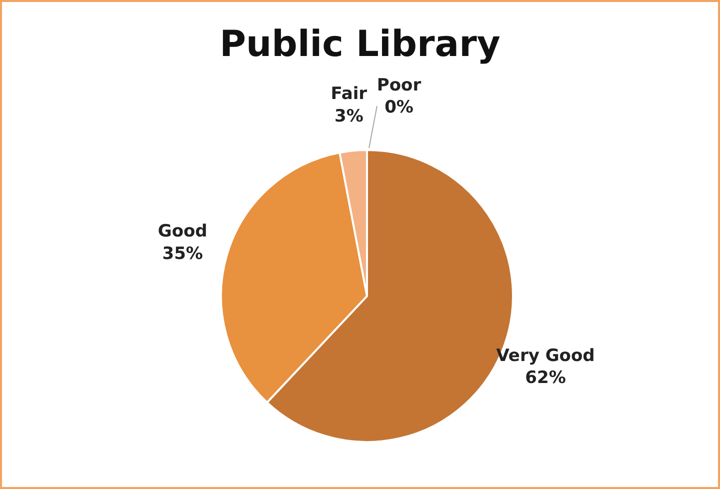 This screenshot has width=720, height=489. Describe the element at coordinates (182, 254) in the screenshot. I see `data-label: 35%` at that location.